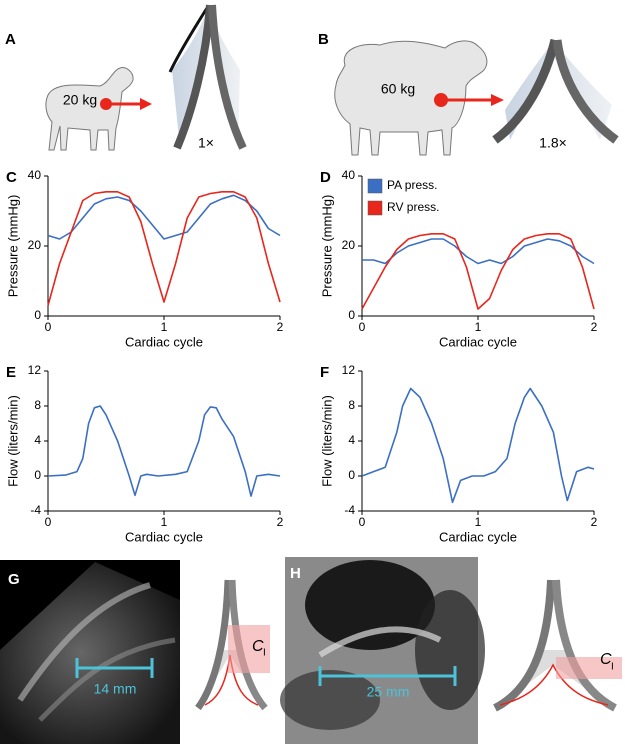 The width and height of the screenshot is (625, 744). I want to click on scale-label: 1×, so click(206, 143).